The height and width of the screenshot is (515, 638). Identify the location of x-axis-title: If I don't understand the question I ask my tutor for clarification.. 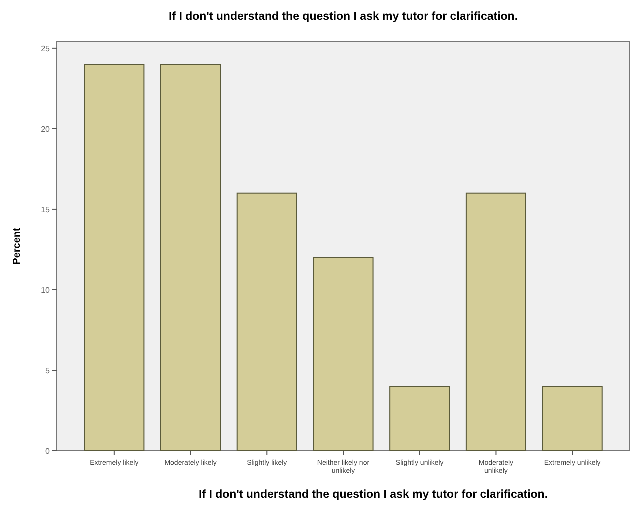
(373, 495).